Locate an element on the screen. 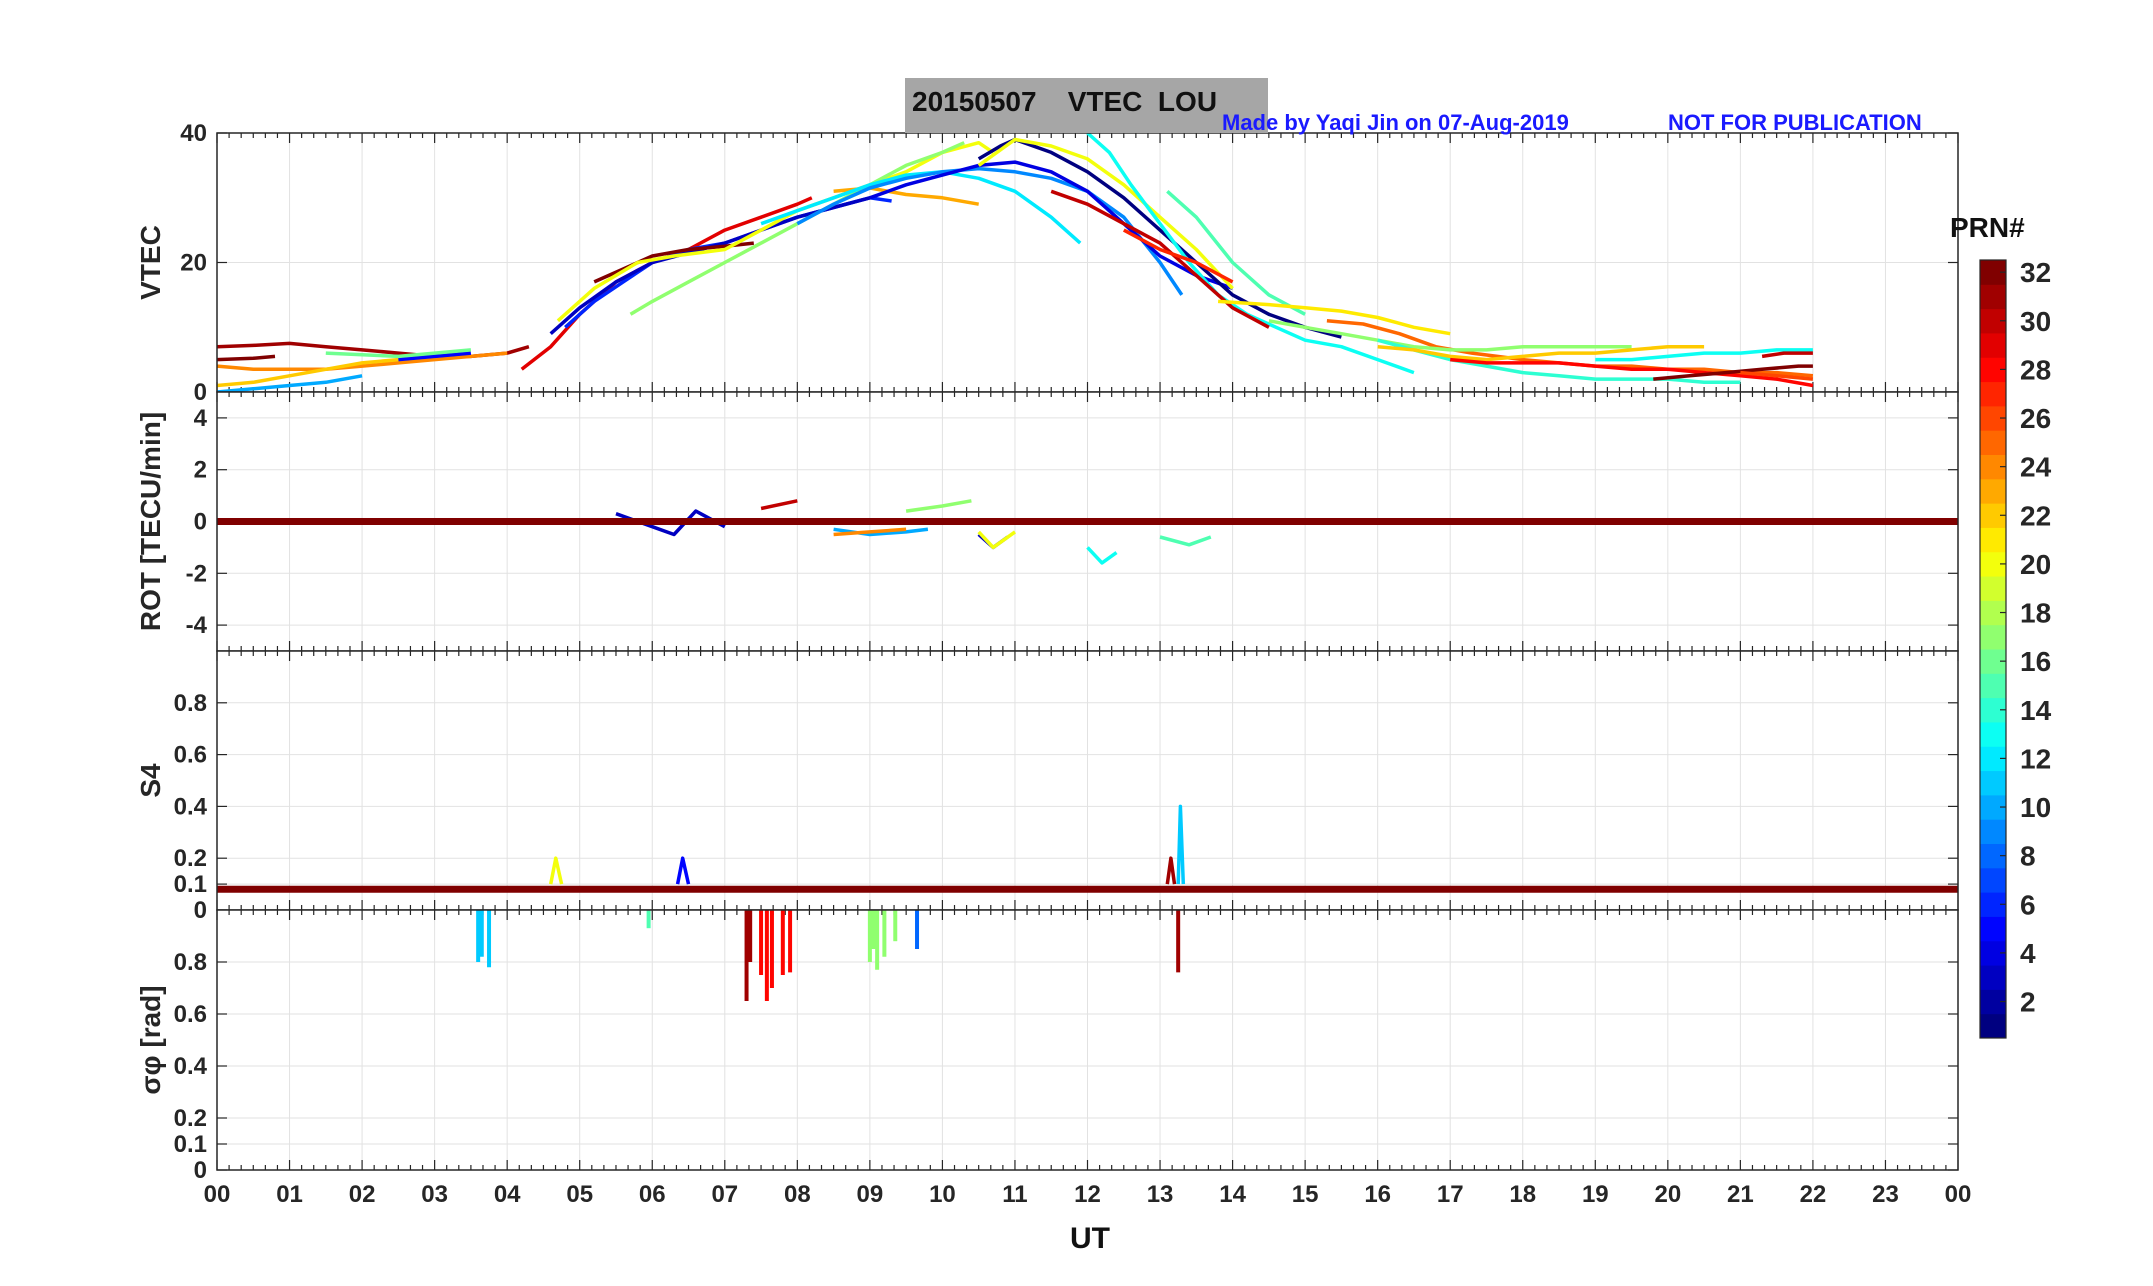  x-tick-label: 15 is located at coordinates (1305, 1194).